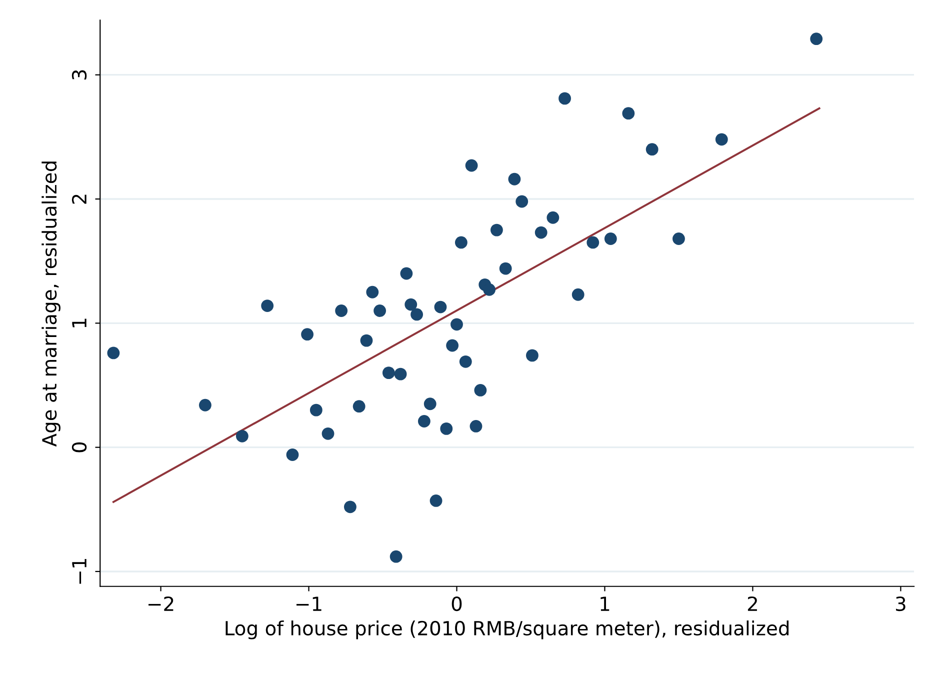 Image resolution: width=927 pixels, height=674 pixels. Describe the element at coordinates (79, 75) in the screenshot. I see `y-tick-label: 3` at that location.